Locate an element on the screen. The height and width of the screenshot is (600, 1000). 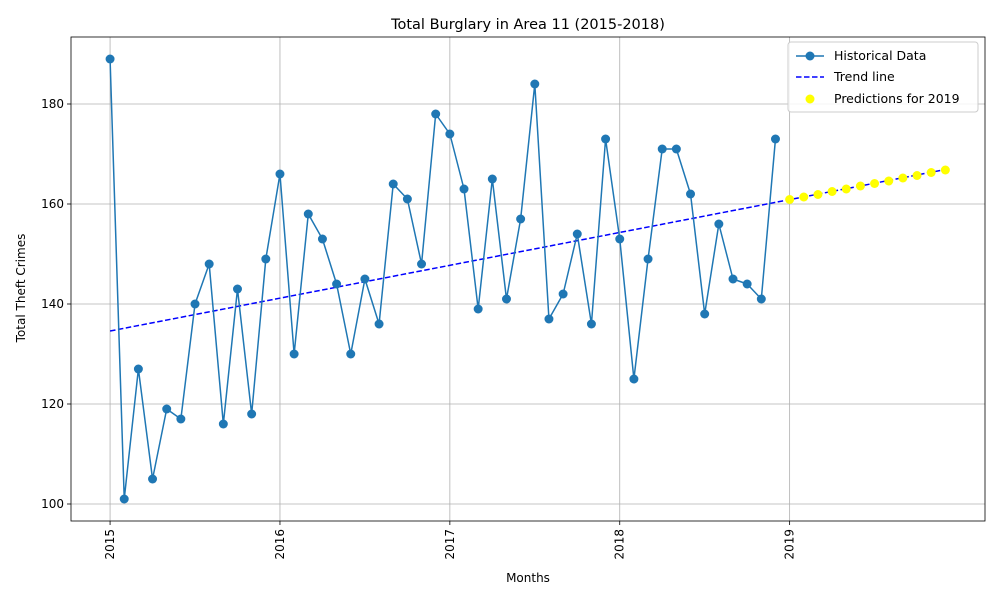
y-tick-label: 180 is located at coordinates (52, 104).